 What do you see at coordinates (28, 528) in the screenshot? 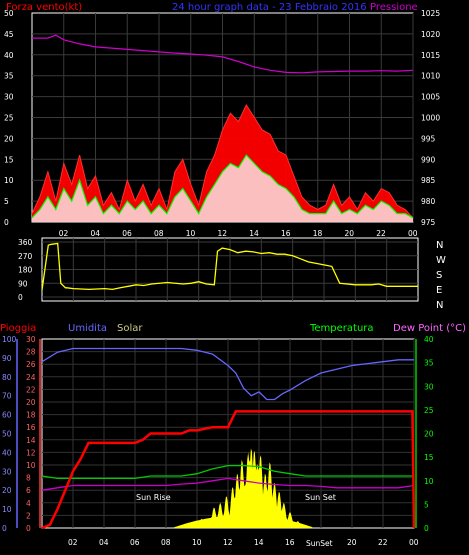
I see `rain-tick-label: 0` at bounding box center [28, 528].